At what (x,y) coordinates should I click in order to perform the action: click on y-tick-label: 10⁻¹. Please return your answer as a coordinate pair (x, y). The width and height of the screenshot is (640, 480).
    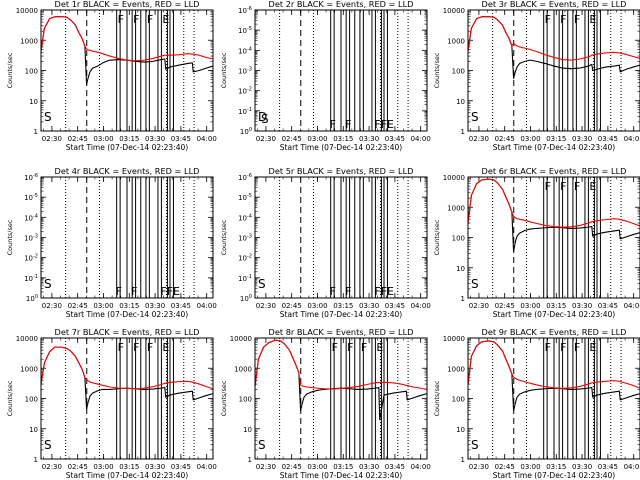
    Looking at the image, I should click on (245, 278).